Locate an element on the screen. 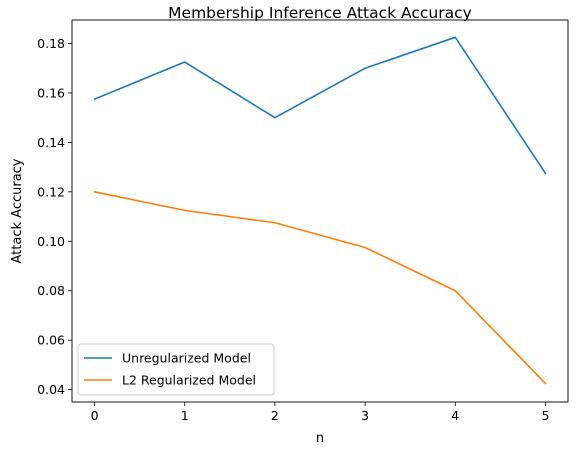 The height and width of the screenshot is (455, 576). y-tick-label: 0.16 is located at coordinates (51, 92).